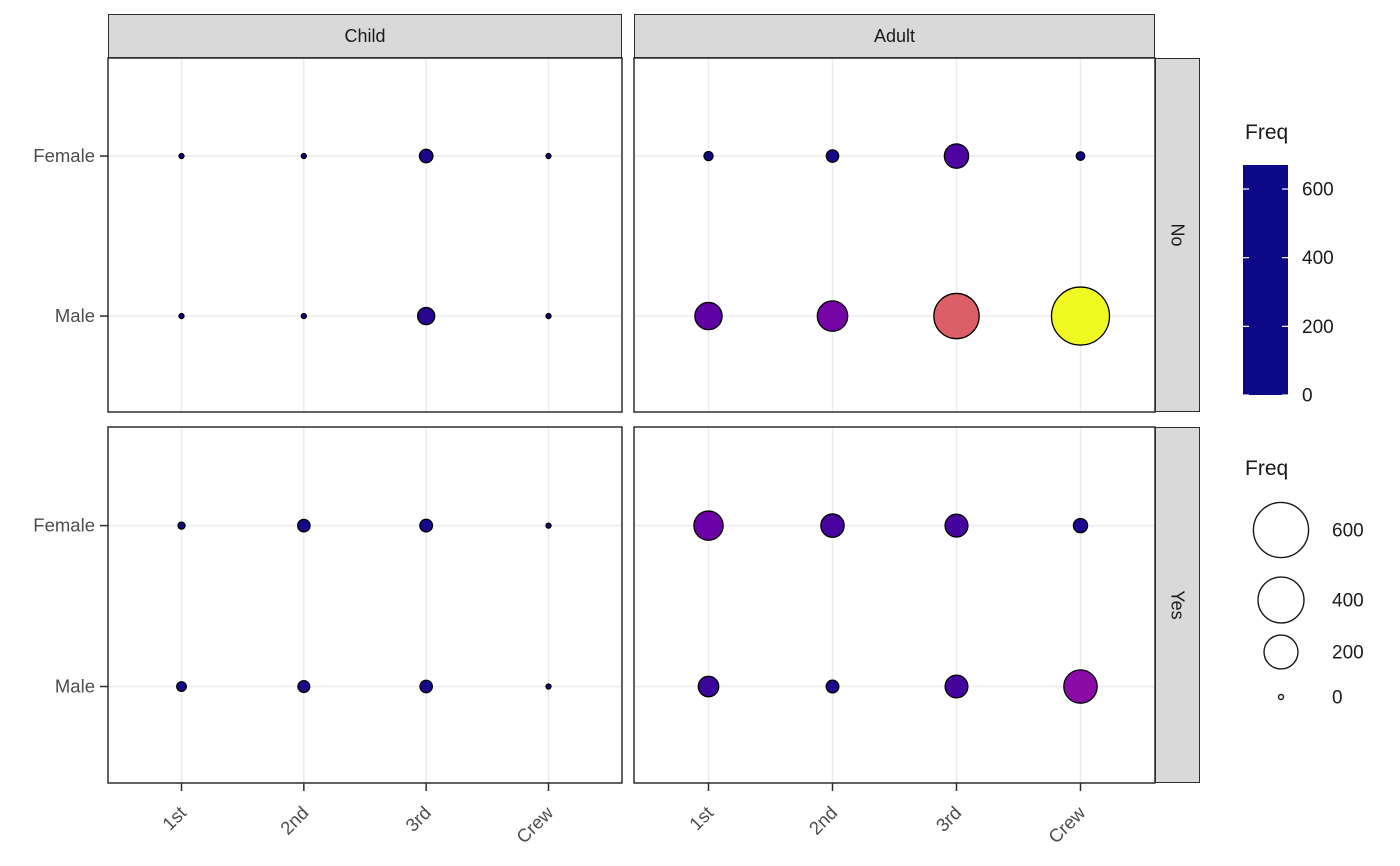 Image resolution: width=1400 pixels, height=866 pixels. I want to click on facet-col-label-adult: Adult, so click(894, 36).